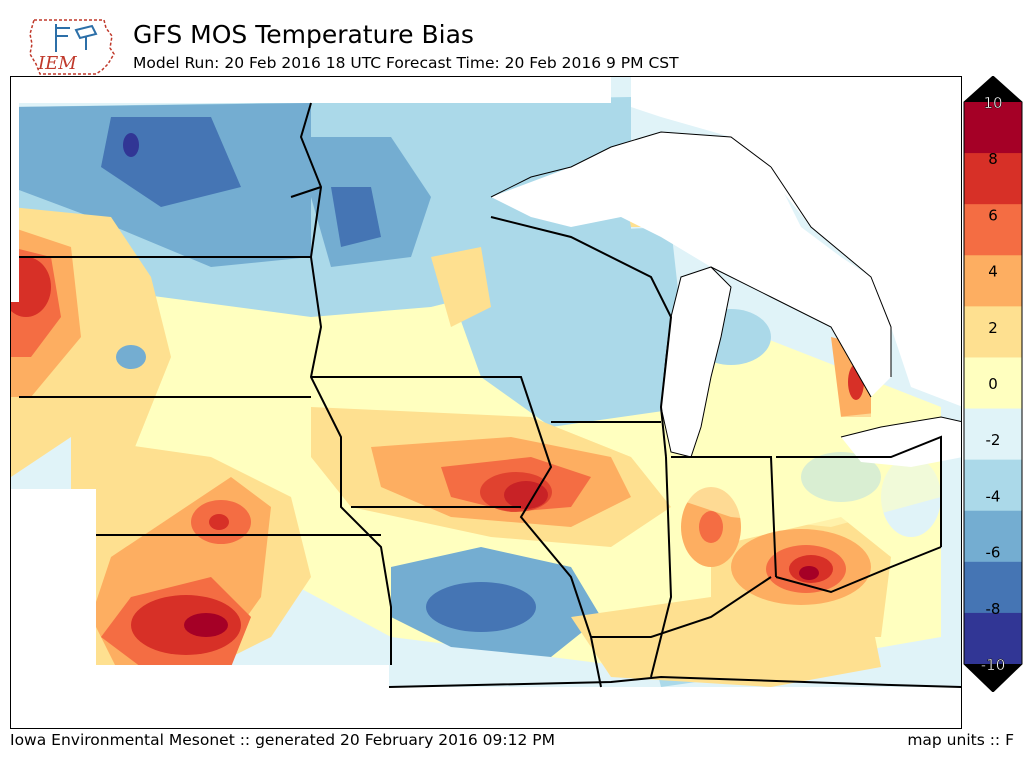 The image size is (1024, 768). What do you see at coordinates (993, 440) in the screenshot?
I see `colorbar-tick-label: -2` at bounding box center [993, 440].